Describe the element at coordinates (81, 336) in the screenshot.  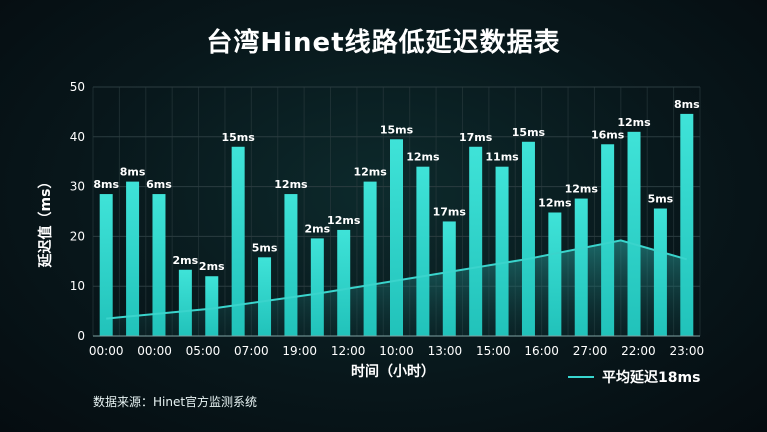
I see `y-tick-label: 0` at that location.